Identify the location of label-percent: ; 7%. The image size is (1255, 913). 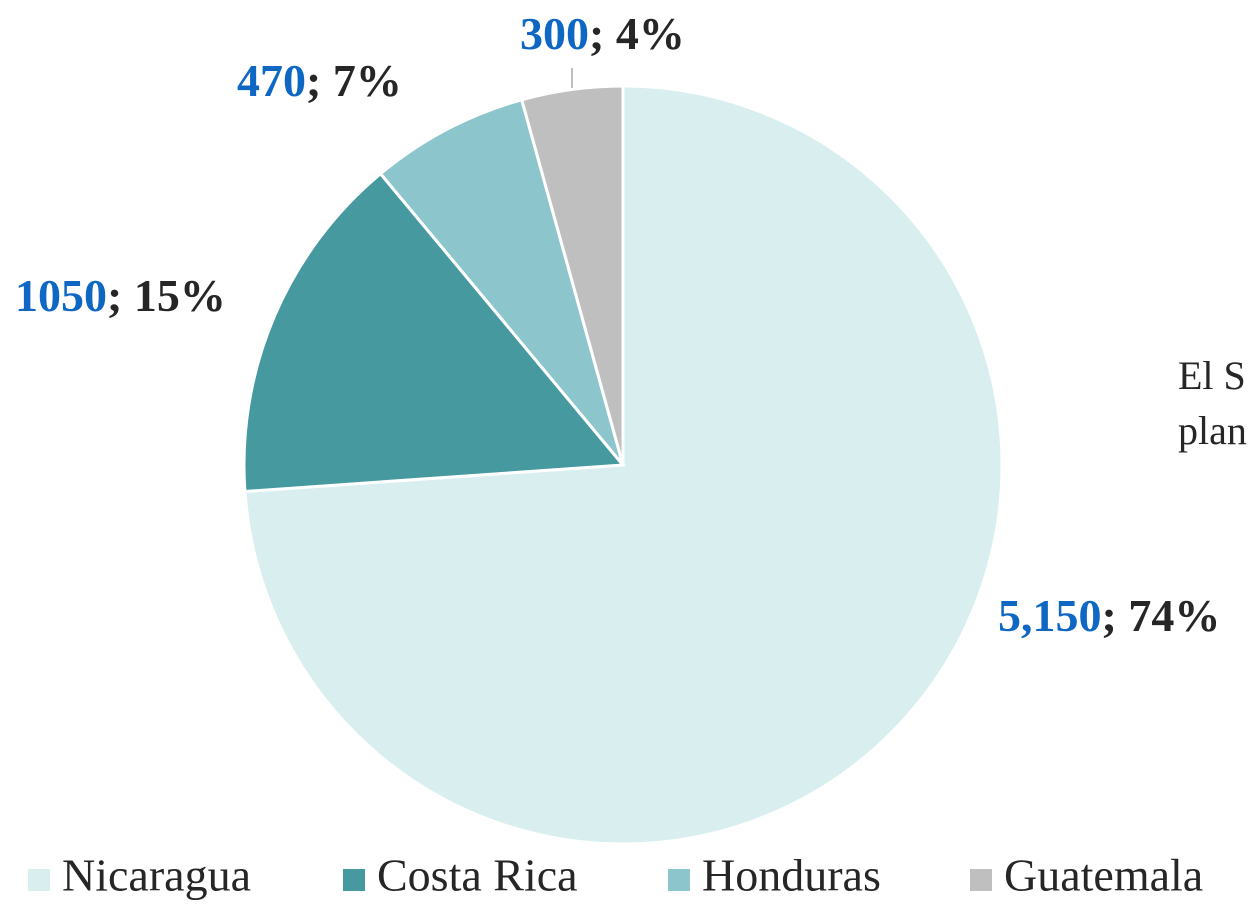
(354, 80).